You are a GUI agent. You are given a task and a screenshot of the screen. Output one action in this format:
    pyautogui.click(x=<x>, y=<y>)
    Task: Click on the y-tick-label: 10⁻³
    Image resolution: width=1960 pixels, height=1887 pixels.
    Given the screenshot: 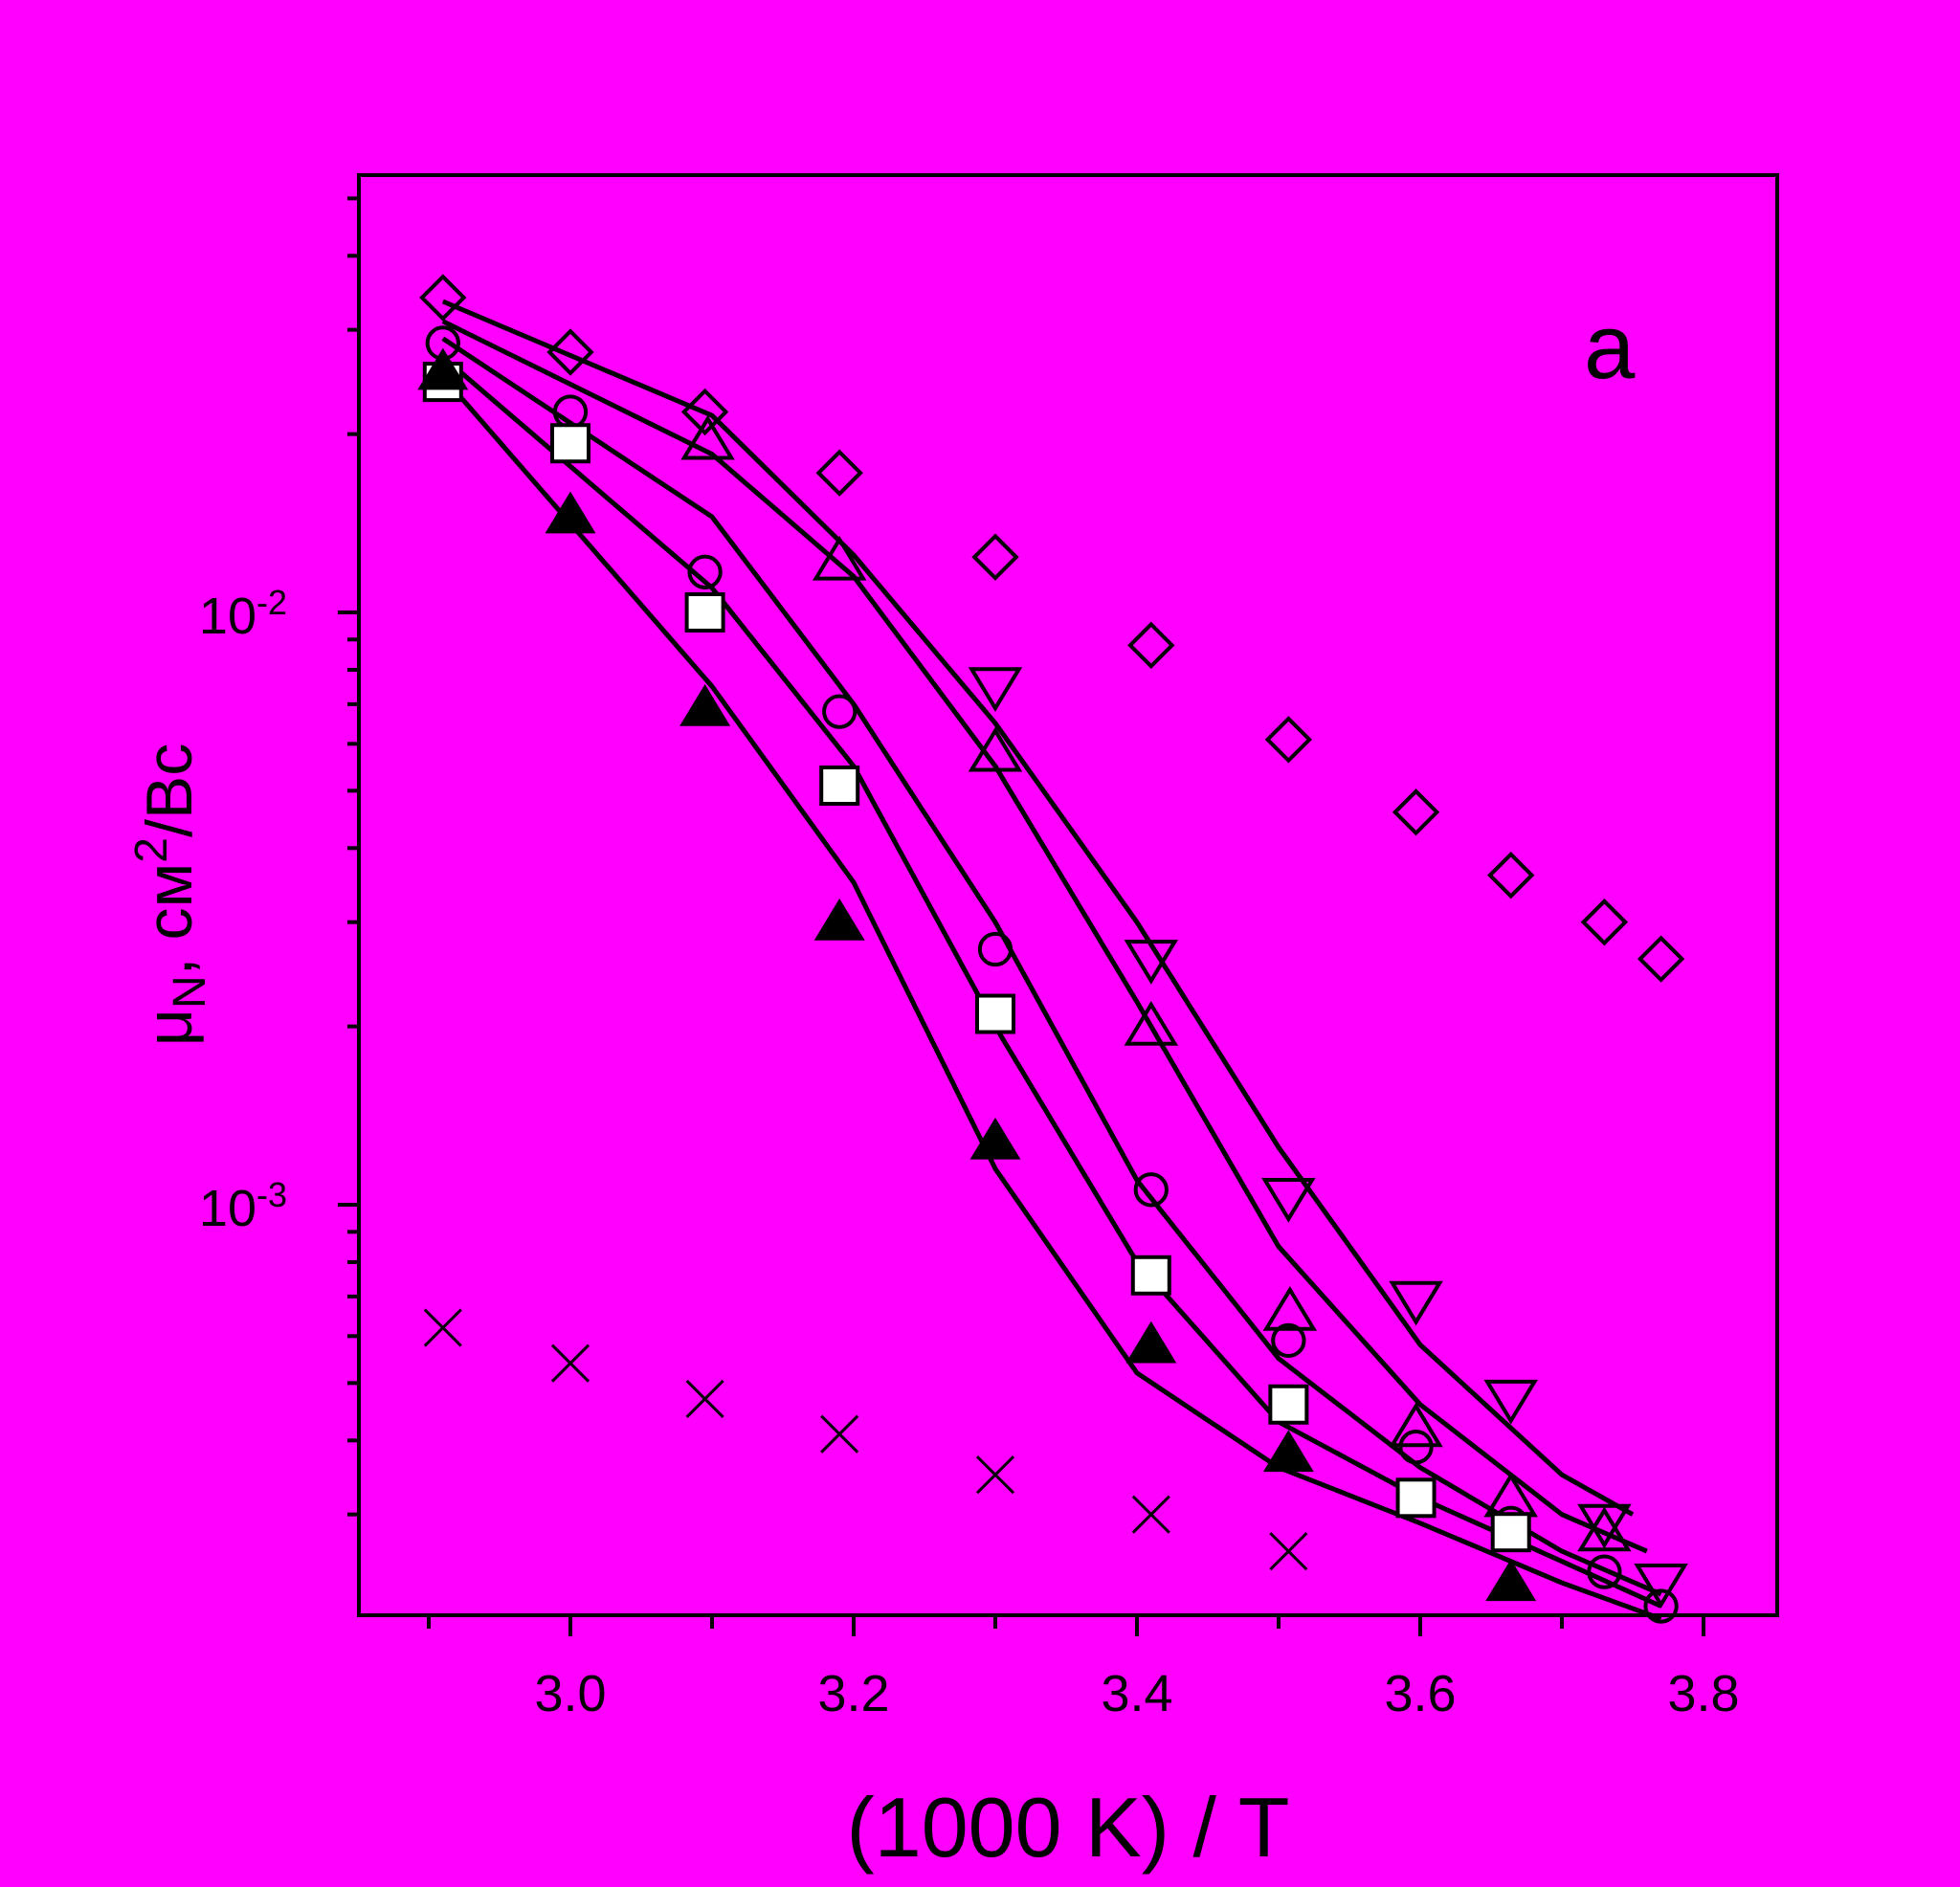 What is the action you would take?
    pyautogui.click(x=243, y=1206)
    